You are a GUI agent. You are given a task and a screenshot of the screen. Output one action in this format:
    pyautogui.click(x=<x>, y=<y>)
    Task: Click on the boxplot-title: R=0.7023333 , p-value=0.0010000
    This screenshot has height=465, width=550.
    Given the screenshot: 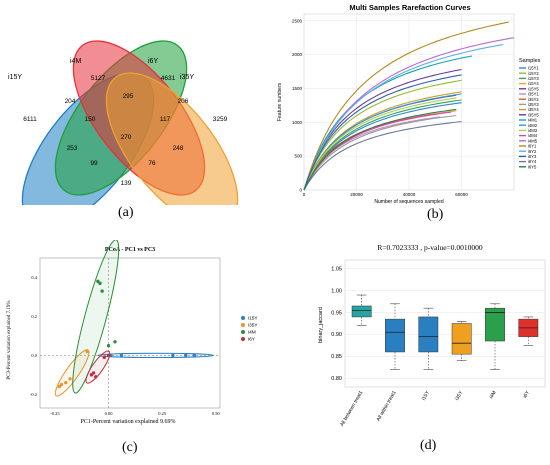 What is the action you would take?
    pyautogui.click(x=430, y=247)
    